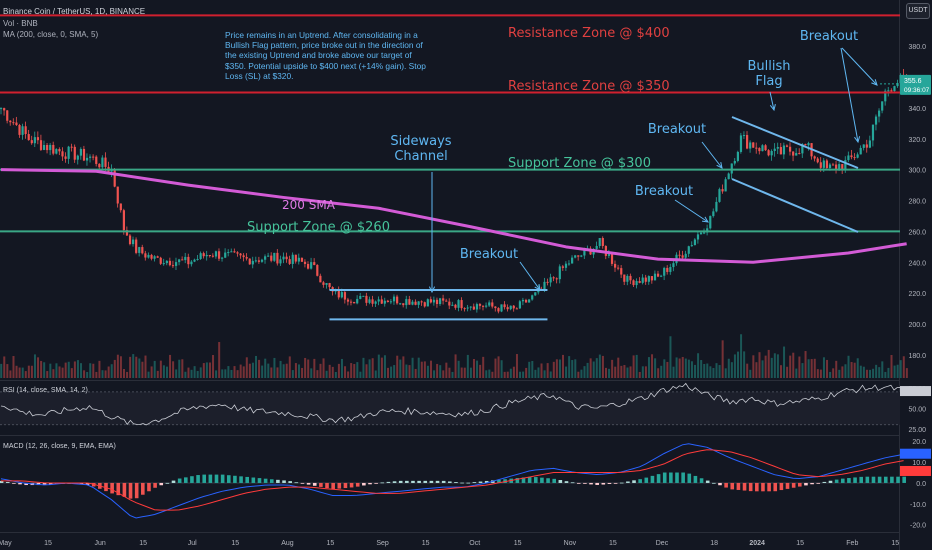 This screenshot has width=932, height=550. Describe the element at coordinates (917, 140) in the screenshot. I see `price-tick-label: 320.0` at that location.